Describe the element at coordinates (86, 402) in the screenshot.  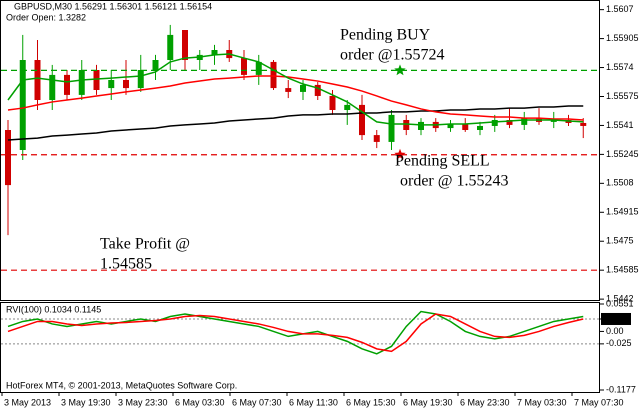
I see `x-tick-label: 3 May 19:30` at that location.